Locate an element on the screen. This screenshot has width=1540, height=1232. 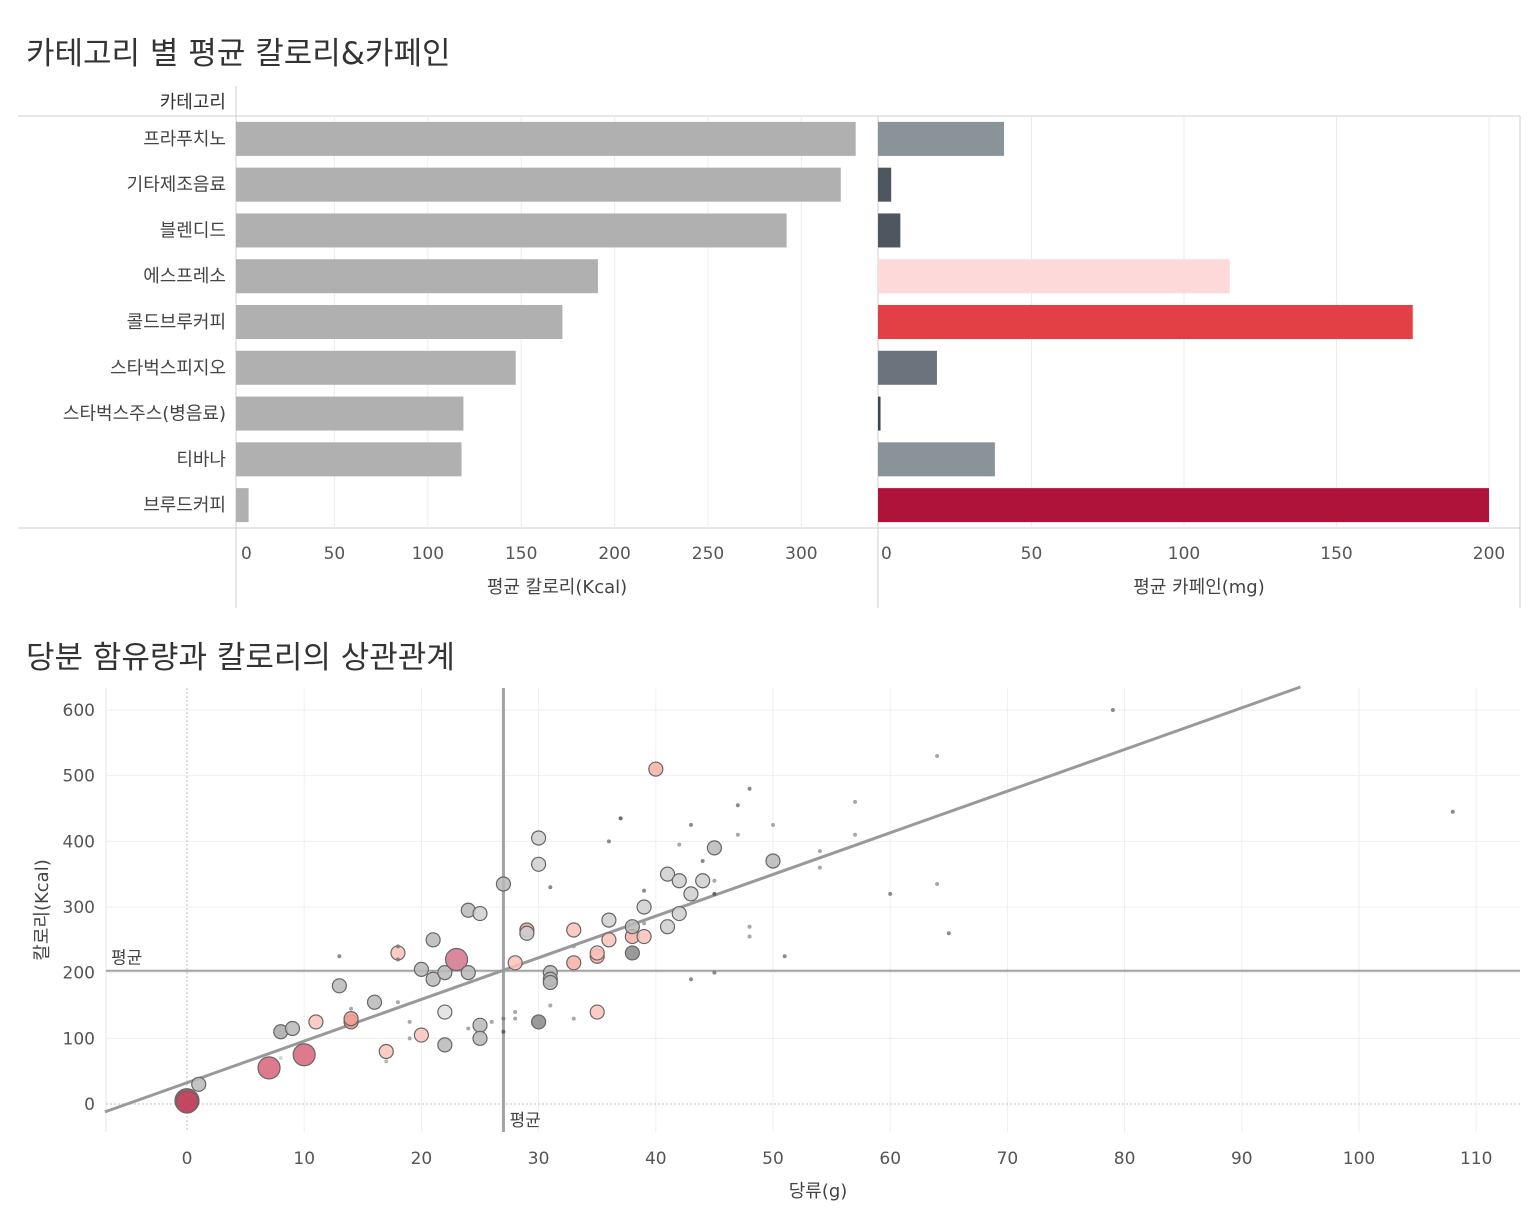
scatter-y-tick: 600 is located at coordinates (79, 711).